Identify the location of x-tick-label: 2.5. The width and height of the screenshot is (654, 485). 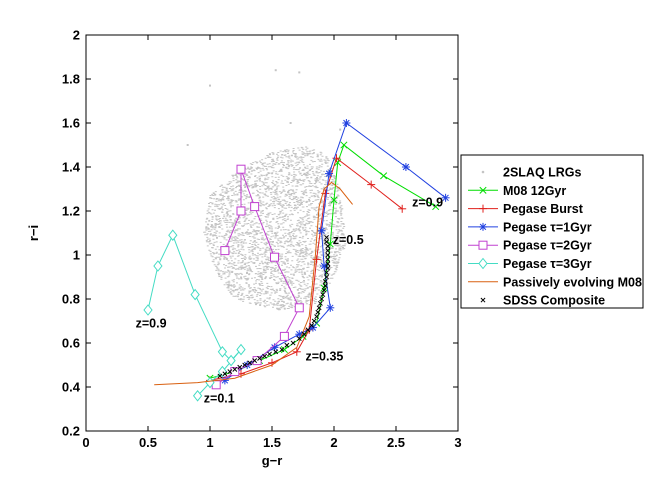
(396, 442).